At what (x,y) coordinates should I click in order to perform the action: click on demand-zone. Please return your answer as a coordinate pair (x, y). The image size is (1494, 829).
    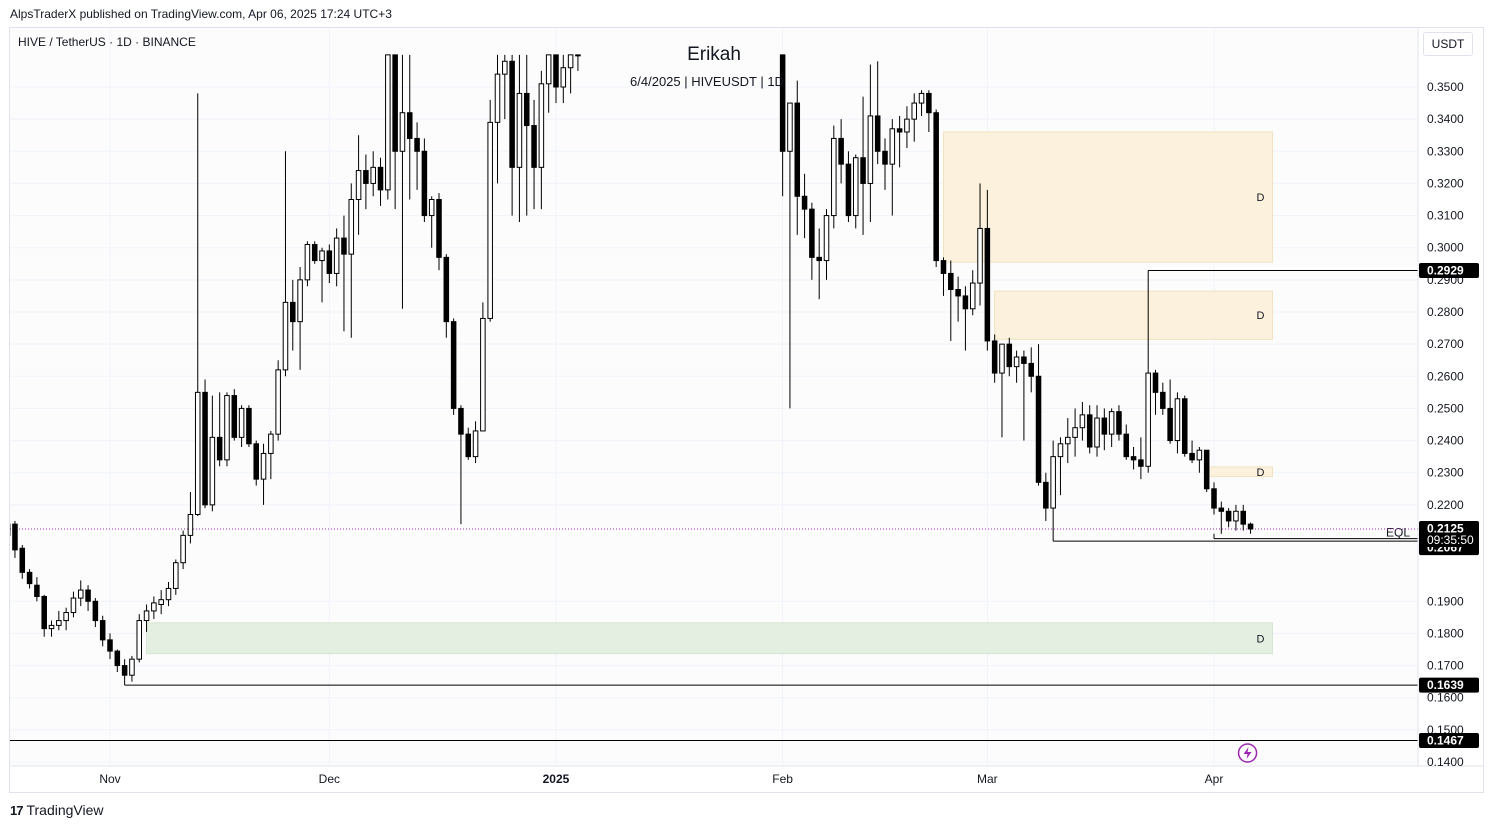
    Looking at the image, I should click on (709, 638).